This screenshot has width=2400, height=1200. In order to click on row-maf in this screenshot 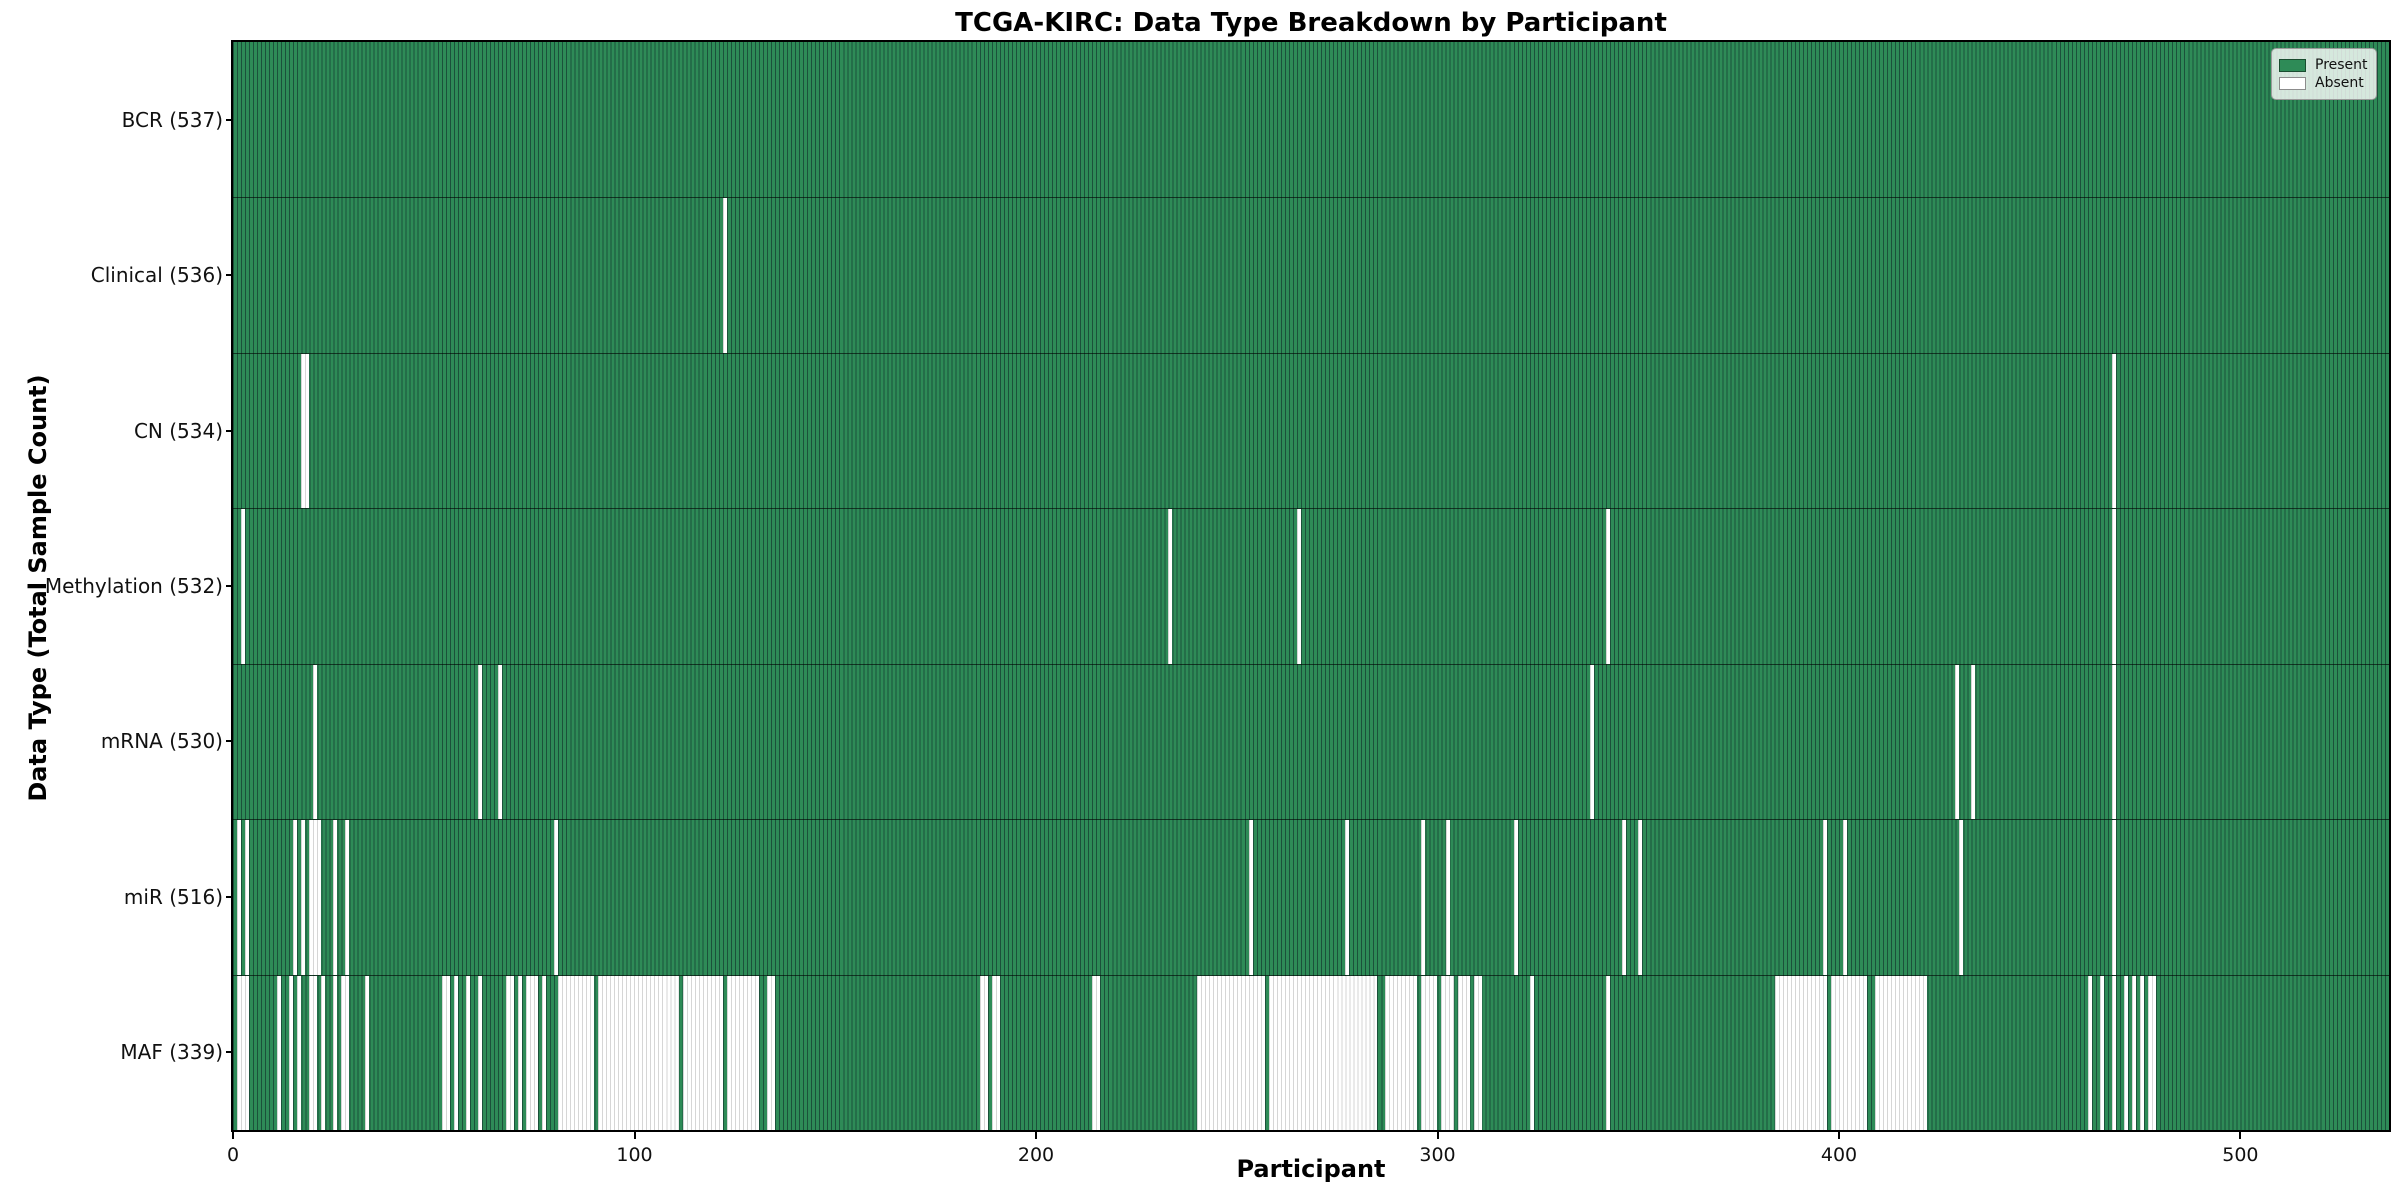, I will do `click(1311, 1052)`.